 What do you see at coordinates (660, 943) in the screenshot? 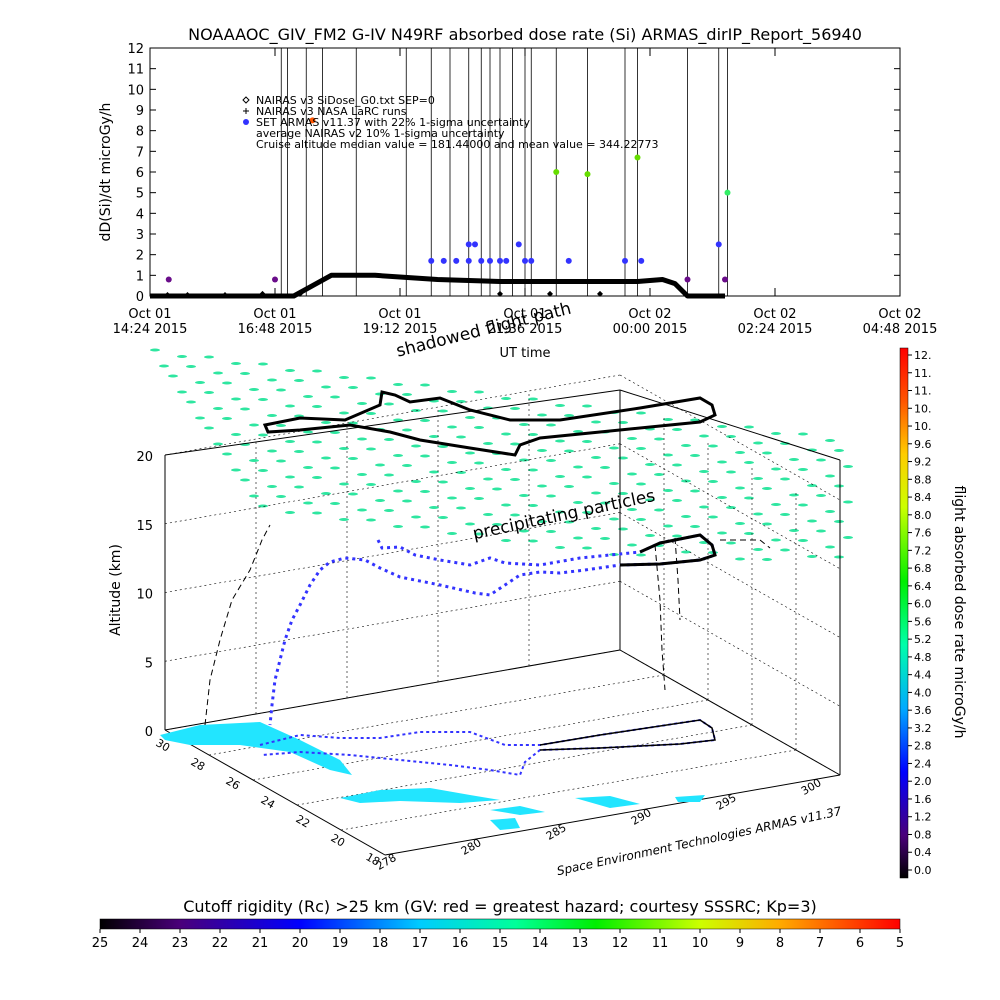
I see `colorbar-bottom-tick-label: 11` at bounding box center [660, 943].